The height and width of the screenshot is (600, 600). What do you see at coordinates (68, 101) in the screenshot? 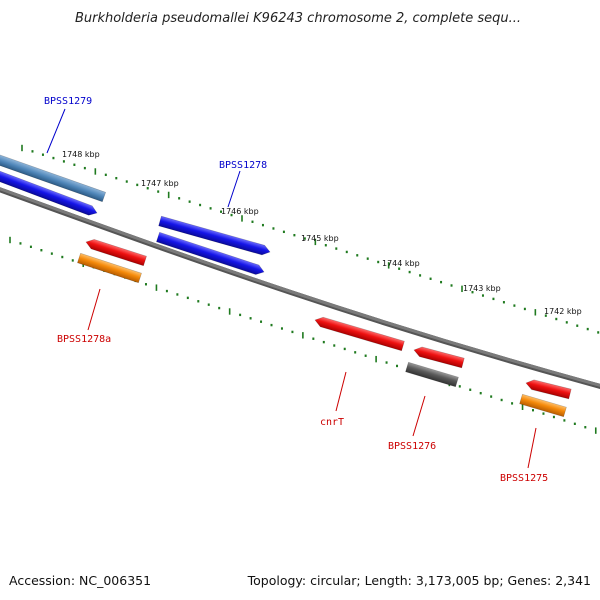
I see `gene-label: BPSS1279` at bounding box center [68, 101].